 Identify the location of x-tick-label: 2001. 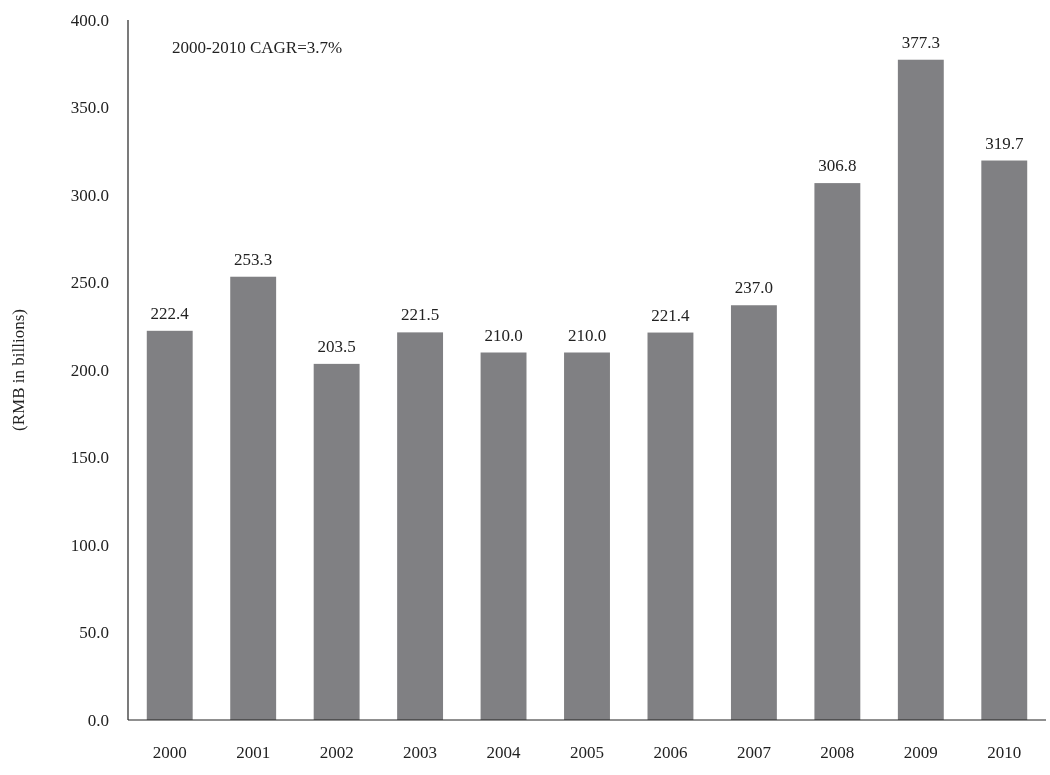
(253, 752).